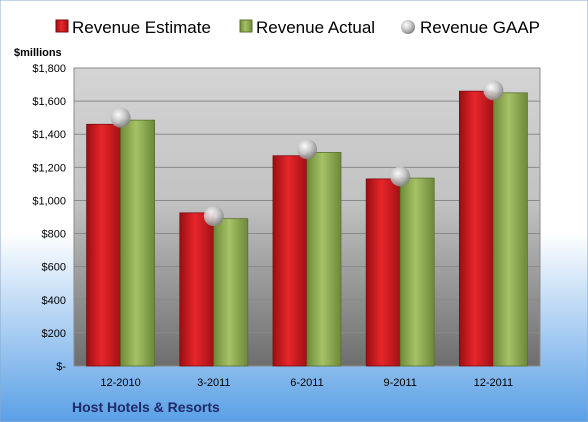 The height and width of the screenshot is (422, 588). I want to click on unit-label: $millions, so click(38, 53).